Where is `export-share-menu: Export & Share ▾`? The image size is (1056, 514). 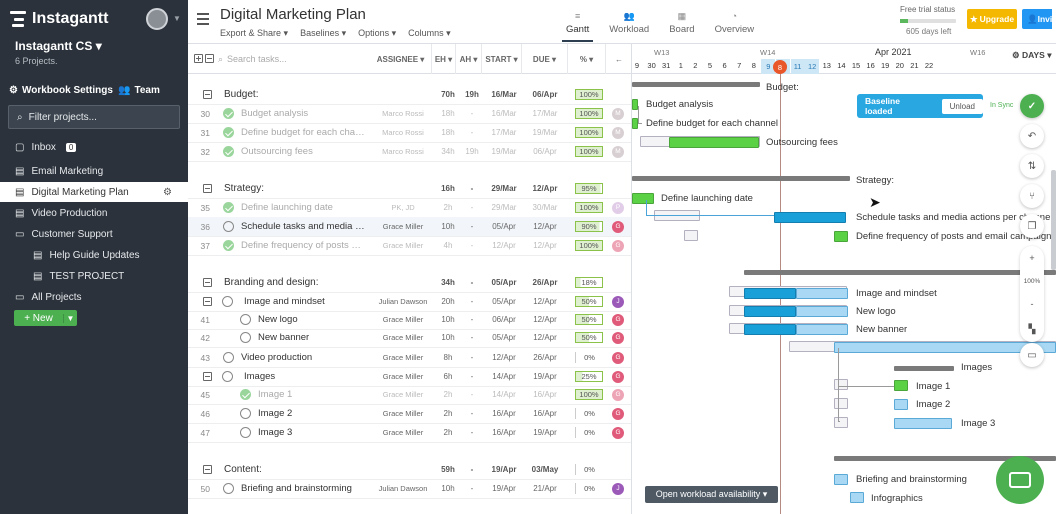
export-share-menu: Export & Share ▾ is located at coordinates (254, 33).